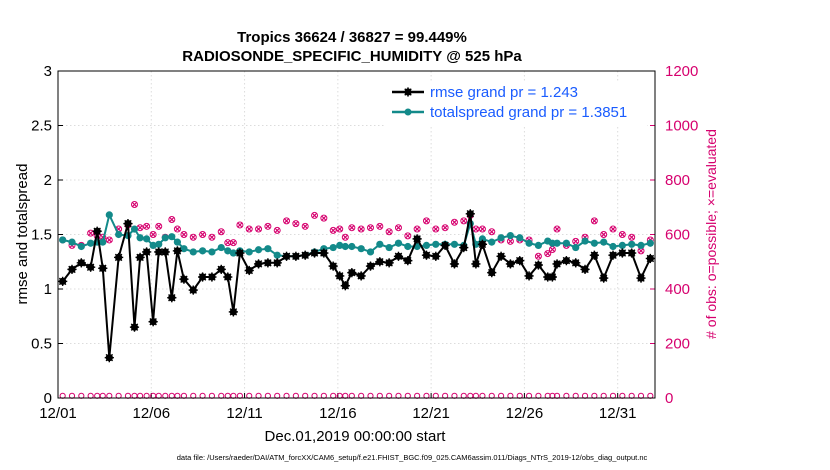 This screenshot has height=470, width=830. What do you see at coordinates (58, 413) in the screenshot?
I see `x-tick-label: 12/01` at bounding box center [58, 413].